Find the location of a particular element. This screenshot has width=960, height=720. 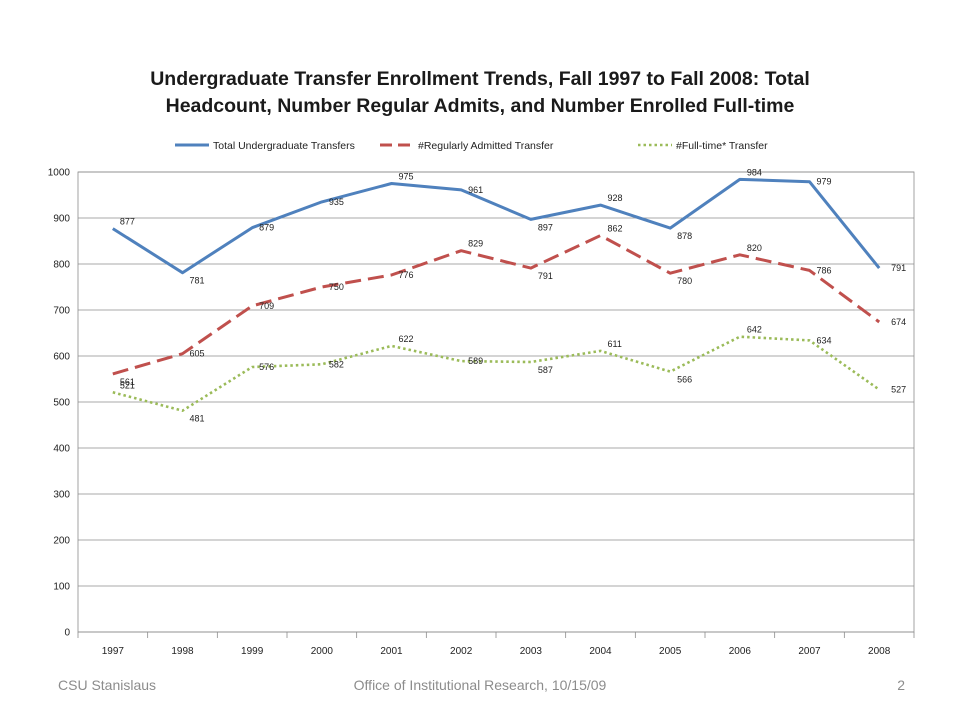

data-label: 878 is located at coordinates (684, 236).